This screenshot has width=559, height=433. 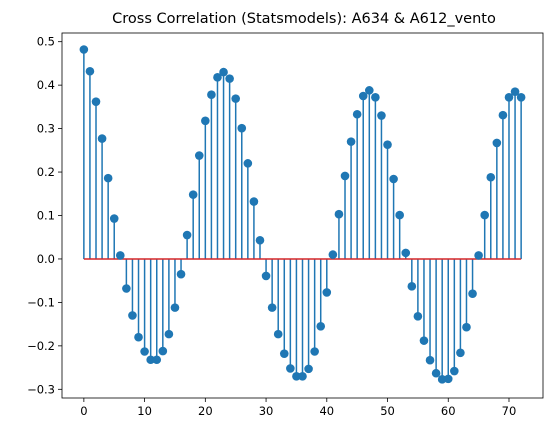 What do you see at coordinates (46, 85) in the screenshot?
I see `y-tick-label: 0.4` at bounding box center [46, 85].